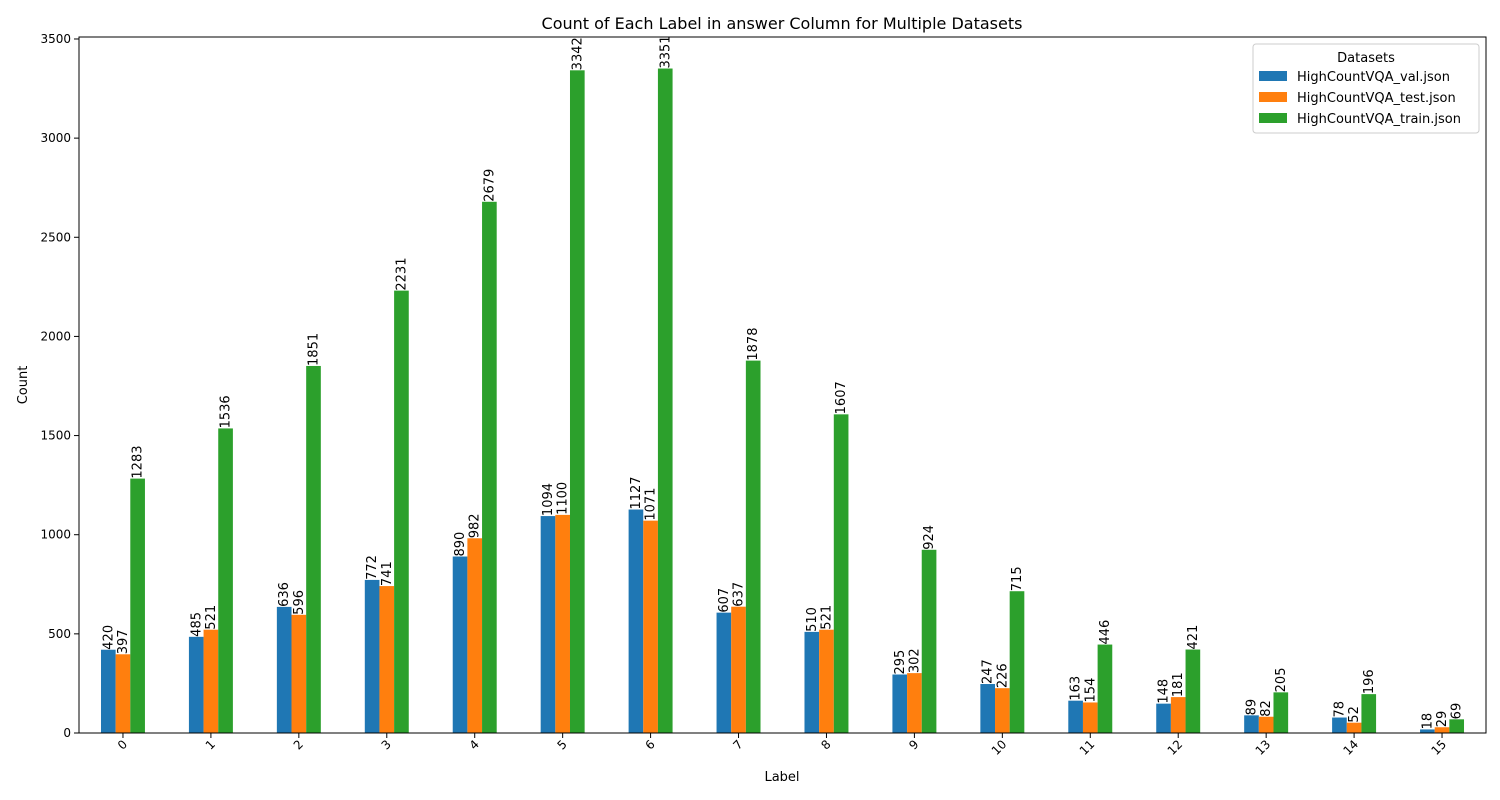 The height and width of the screenshot is (800, 1500). Describe the element at coordinates (548, 499) in the screenshot. I see `bar-value-label: 1094` at that location.